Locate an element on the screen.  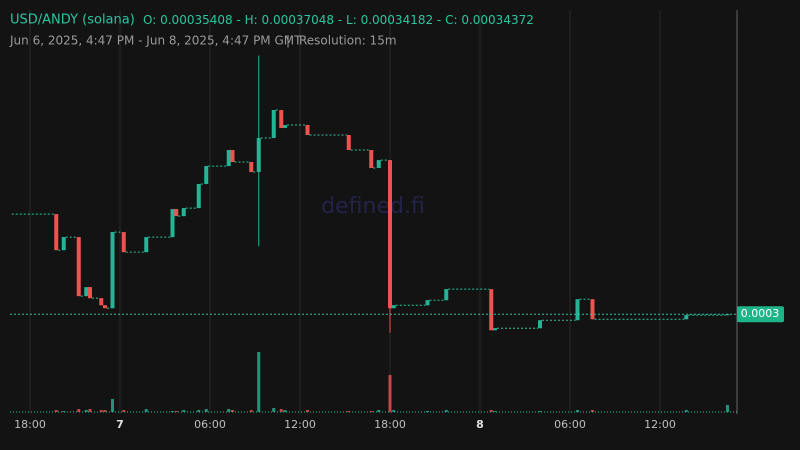
last-price-box is located at coordinates (760, 314).